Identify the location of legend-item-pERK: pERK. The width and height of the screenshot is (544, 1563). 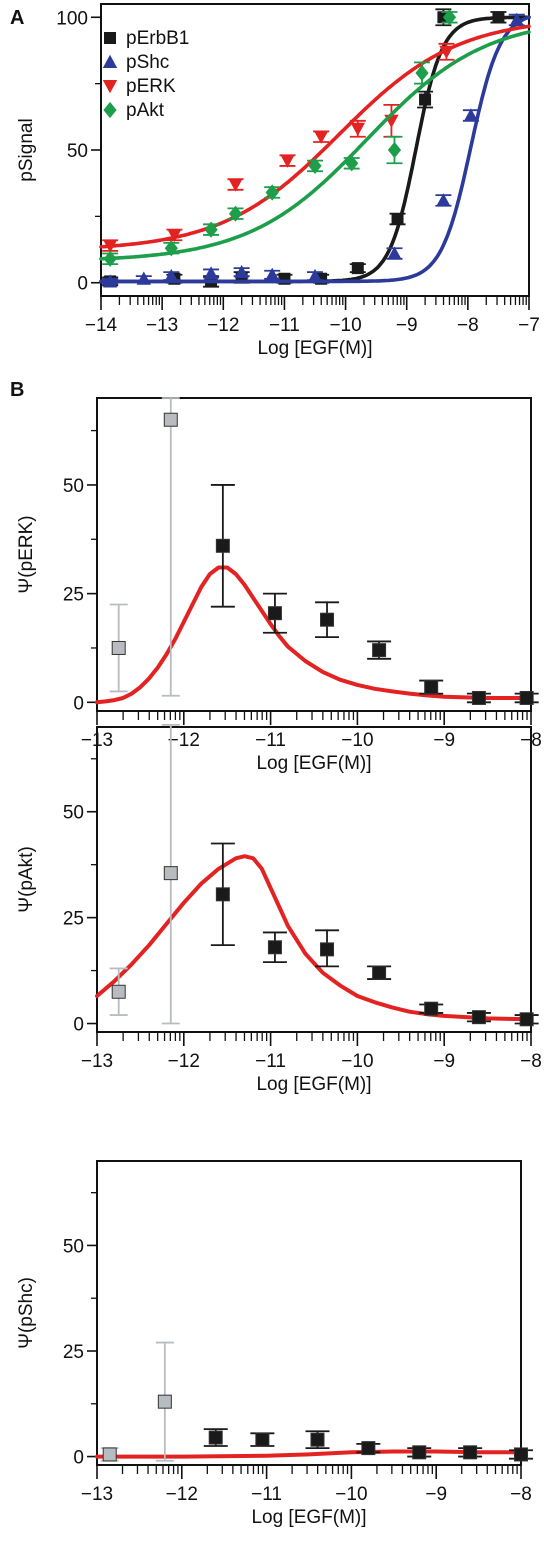
(139, 86).